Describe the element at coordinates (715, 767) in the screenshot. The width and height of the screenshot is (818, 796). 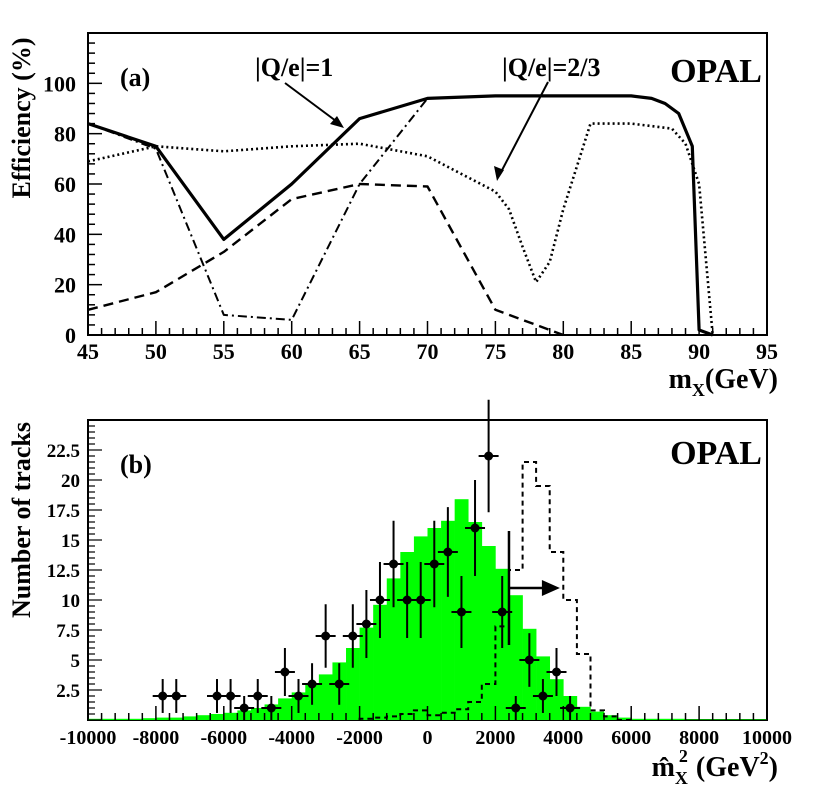
I see `panel-b-x-axis-label: m̂X2 (GeV2)` at that location.